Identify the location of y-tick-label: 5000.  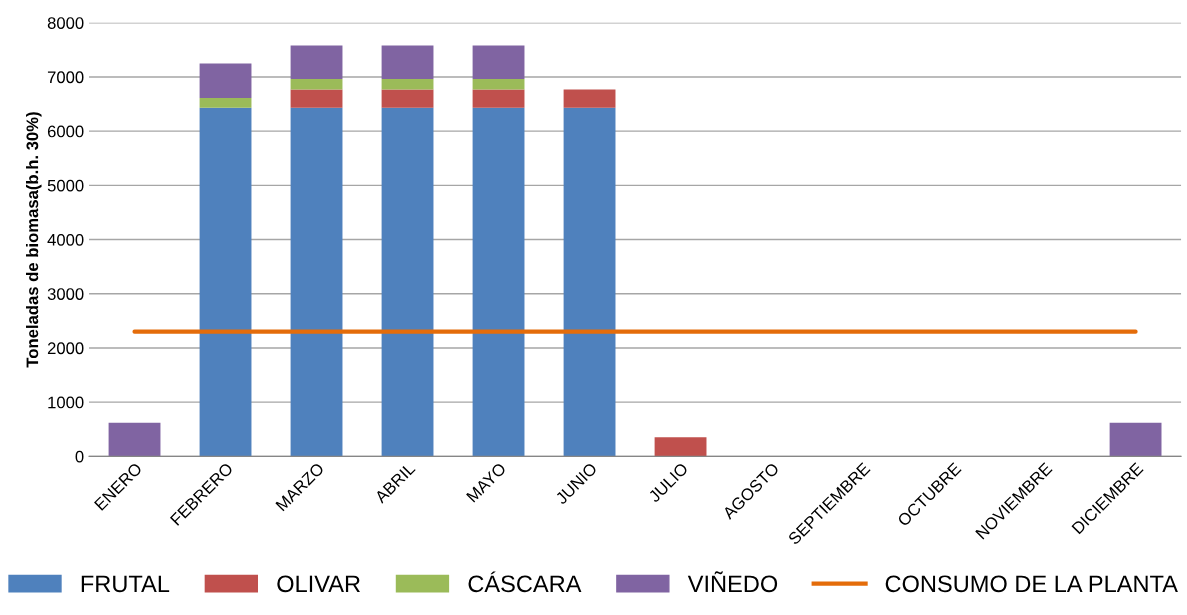
(65, 185).